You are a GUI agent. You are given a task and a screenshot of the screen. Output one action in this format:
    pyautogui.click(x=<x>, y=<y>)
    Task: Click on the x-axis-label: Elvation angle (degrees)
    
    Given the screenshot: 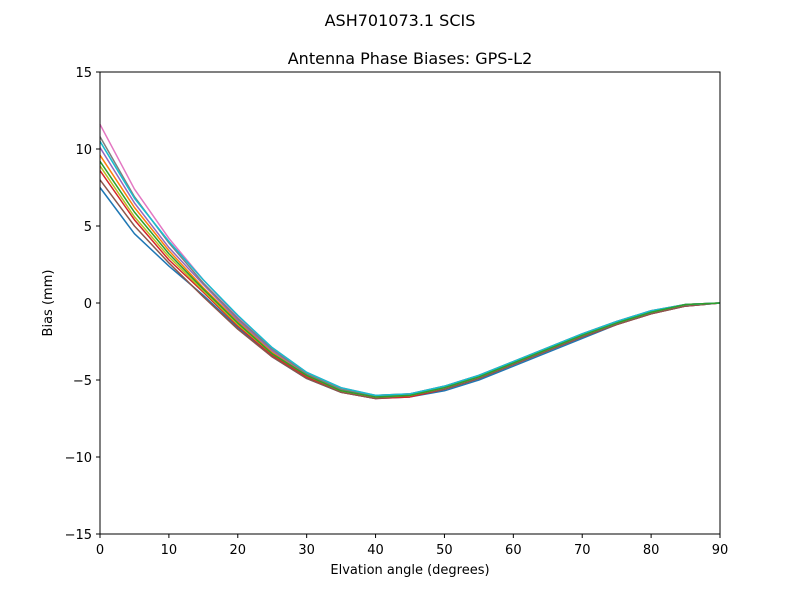 What is the action you would take?
    pyautogui.click(x=409, y=570)
    